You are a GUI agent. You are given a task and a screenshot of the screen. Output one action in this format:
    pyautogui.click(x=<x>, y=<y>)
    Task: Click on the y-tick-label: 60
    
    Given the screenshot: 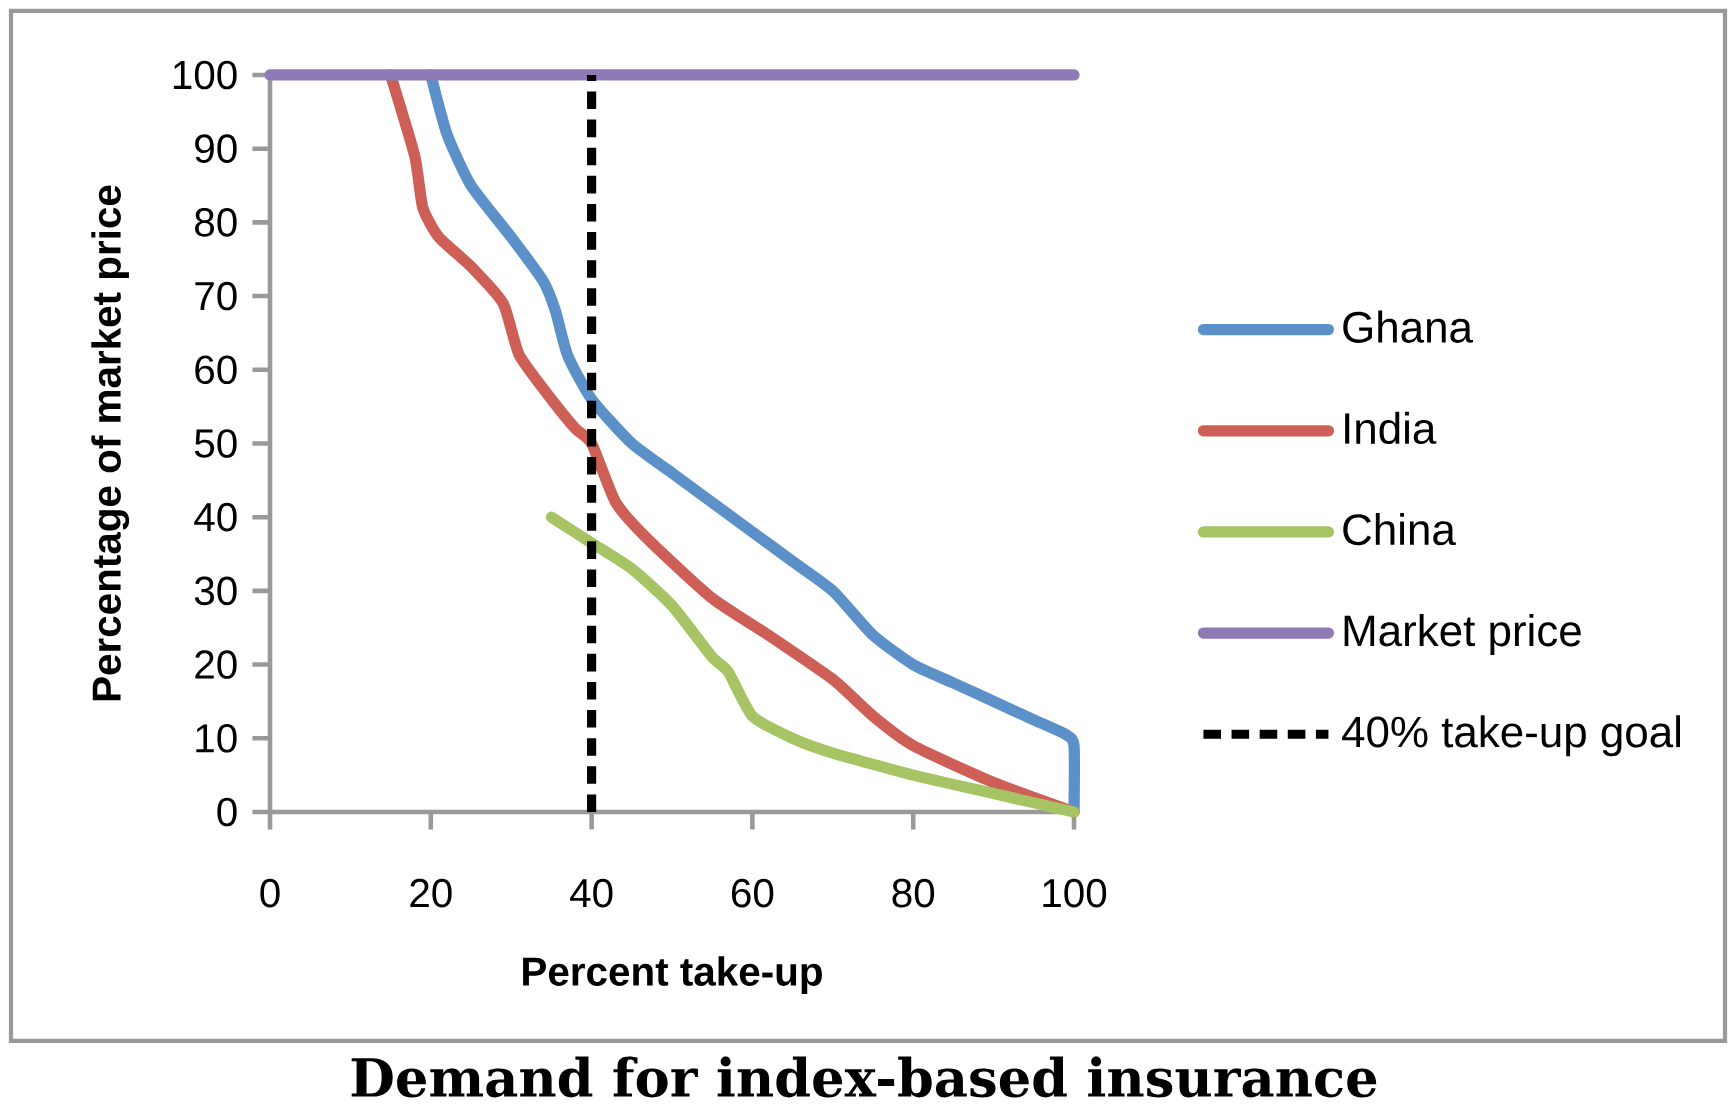 What is the action you would take?
    pyautogui.click(x=216, y=370)
    